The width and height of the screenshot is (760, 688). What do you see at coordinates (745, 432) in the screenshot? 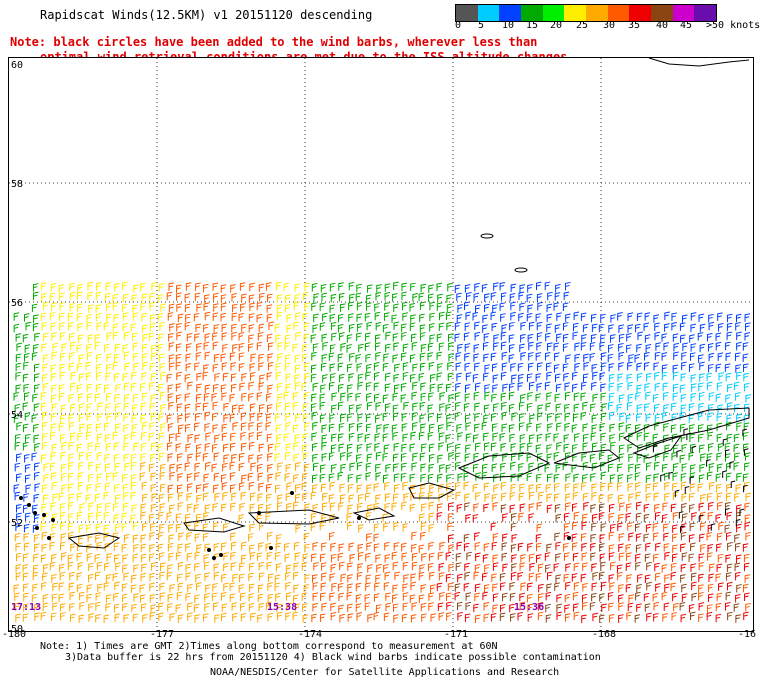
I see `contaminated-barb` at bounding box center [745, 432].